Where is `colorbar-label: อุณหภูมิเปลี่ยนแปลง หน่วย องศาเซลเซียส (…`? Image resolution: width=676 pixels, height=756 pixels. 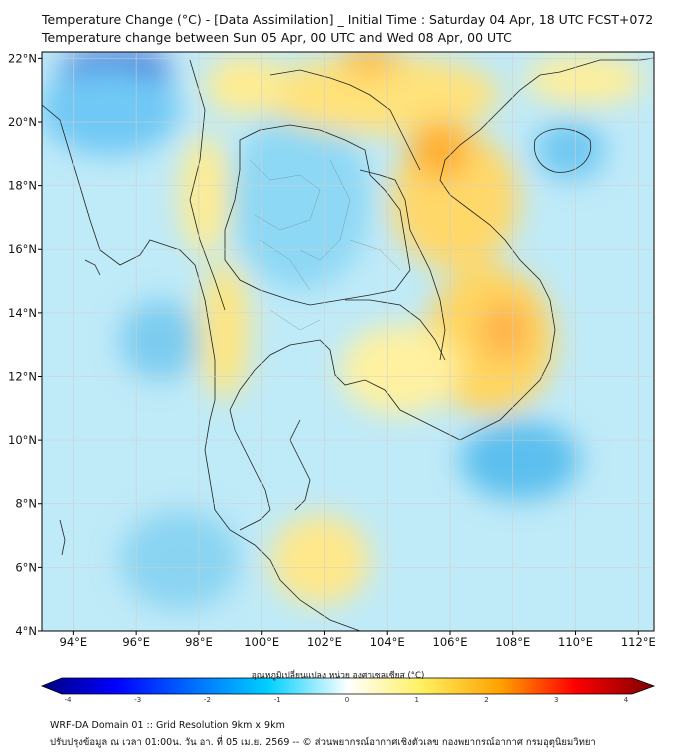
colorbar-label: อุณหภูมิเปลี่ยนแปลง หน่วย องศาเซลเซียส (… is located at coordinates (338, 676).